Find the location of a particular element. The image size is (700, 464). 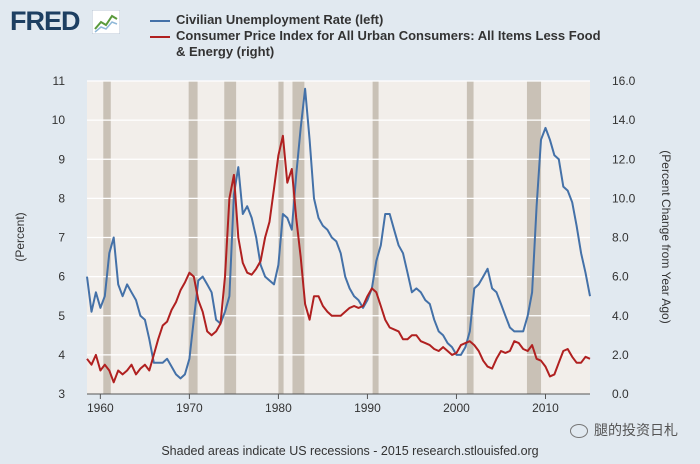

y-tick-label-right-6: 12.0 is located at coordinates (624, 159).